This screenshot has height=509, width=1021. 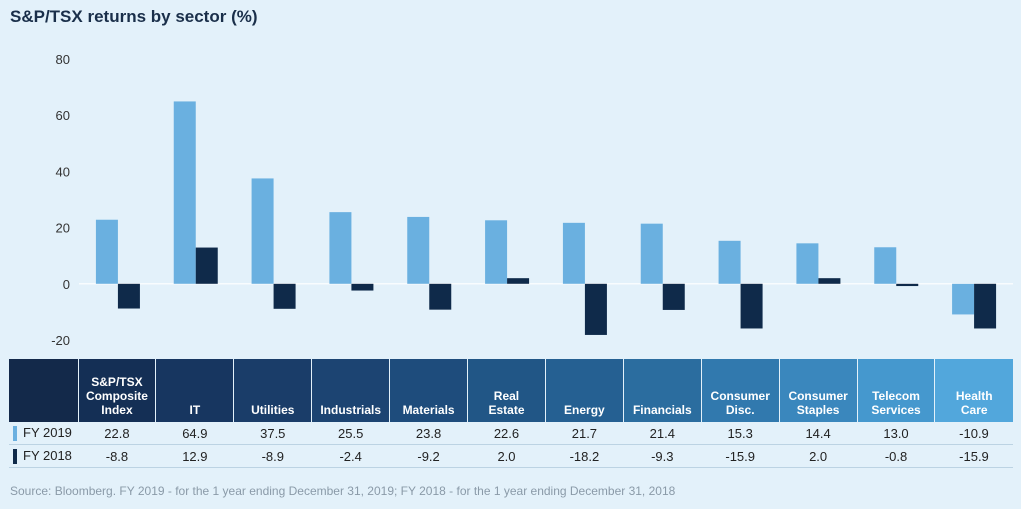 What do you see at coordinates (428, 456) in the screenshot?
I see `data-label-fy2018: -9.2` at bounding box center [428, 456].